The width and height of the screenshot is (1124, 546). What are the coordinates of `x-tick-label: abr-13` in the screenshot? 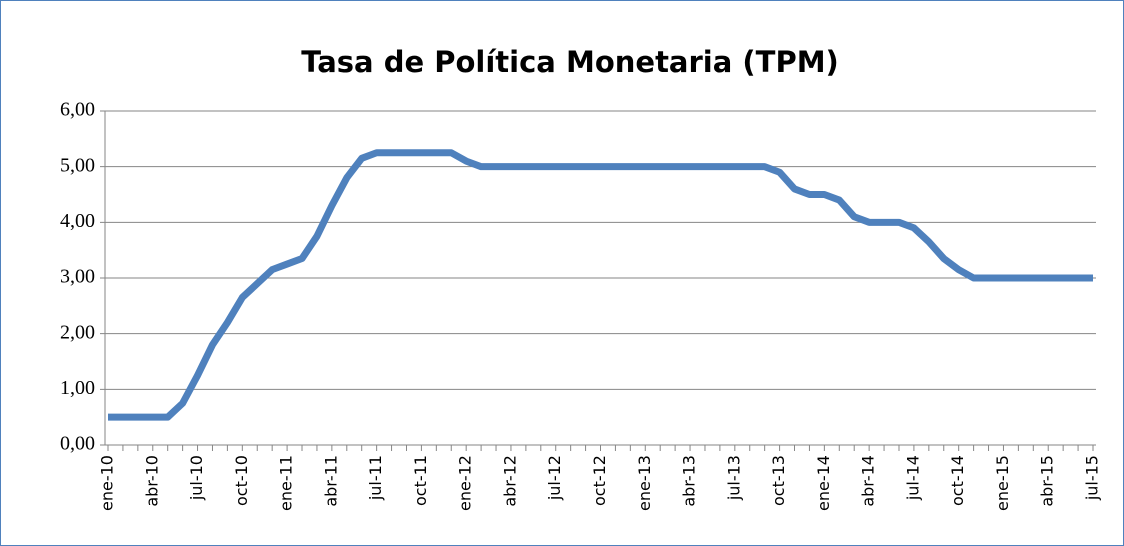 It's located at (689, 481).